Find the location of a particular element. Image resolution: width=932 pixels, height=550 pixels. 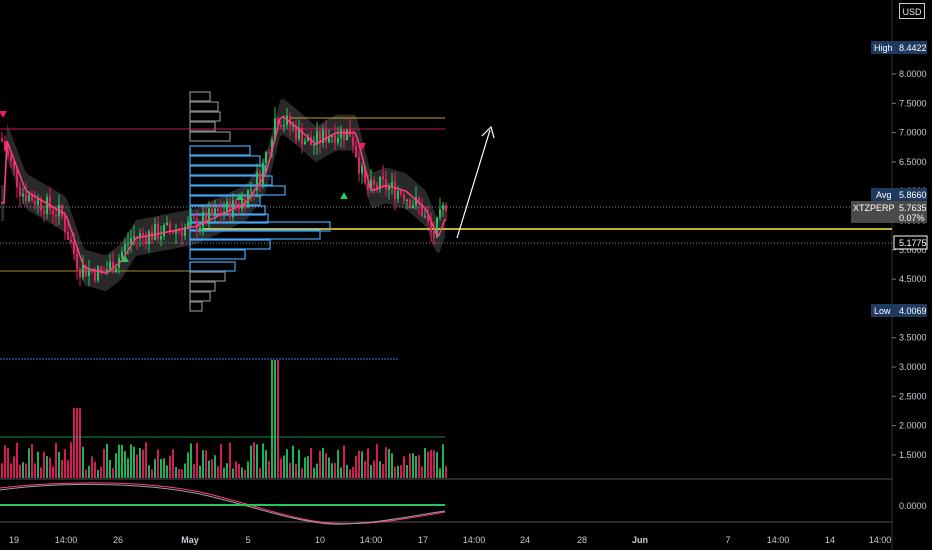

moving-average-line is located at coordinates (223, 195).